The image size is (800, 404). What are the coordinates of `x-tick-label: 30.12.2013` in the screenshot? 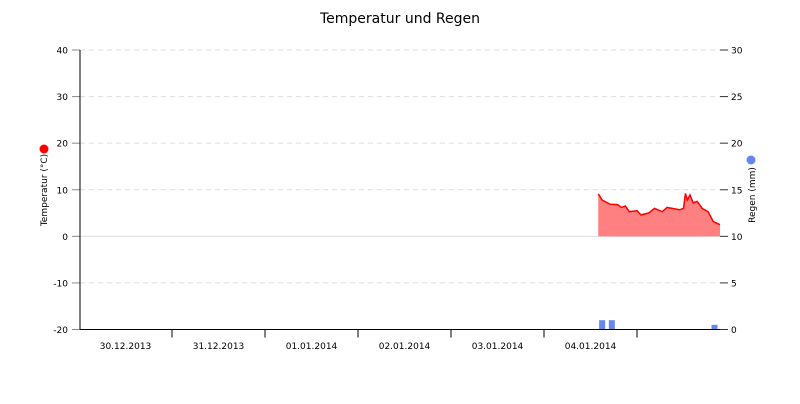 It's located at (126, 347).